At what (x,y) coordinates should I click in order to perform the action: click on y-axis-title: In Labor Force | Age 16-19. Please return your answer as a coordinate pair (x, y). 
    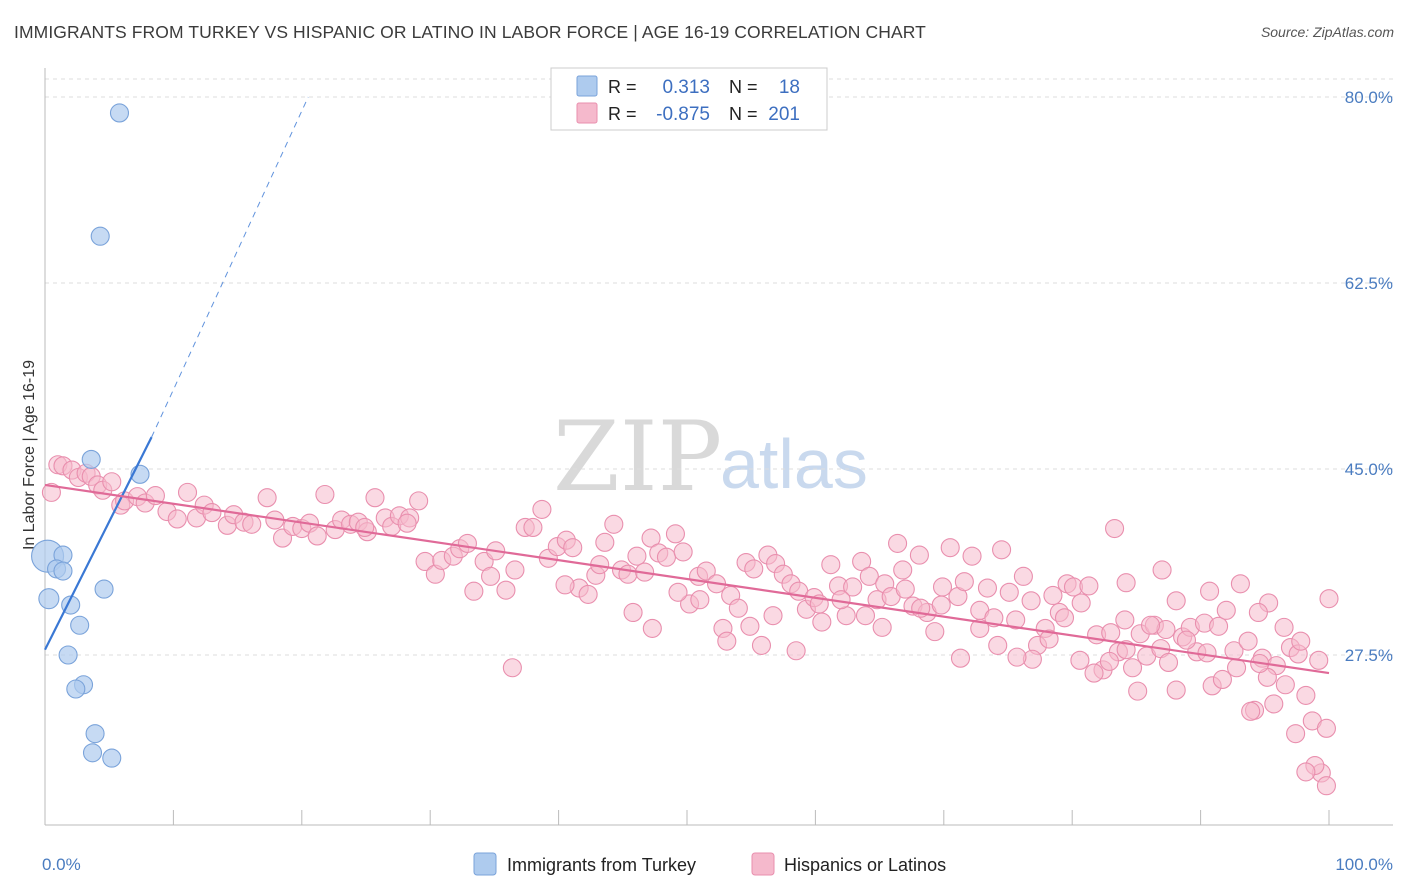
    Looking at the image, I should click on (29, 455).